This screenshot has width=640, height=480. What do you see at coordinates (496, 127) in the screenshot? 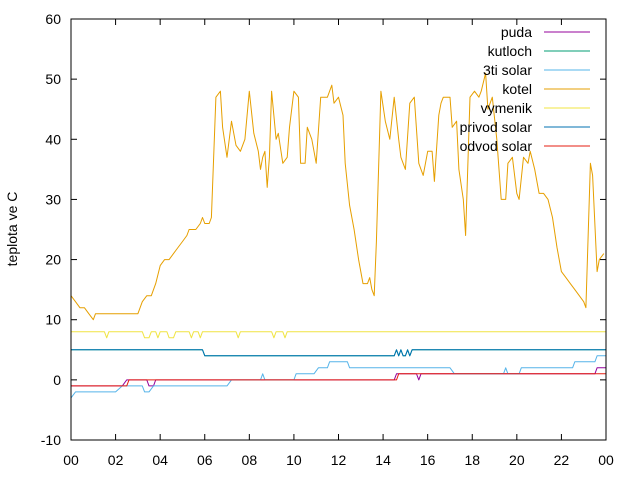
I see `legend-label: privod solar` at bounding box center [496, 127].